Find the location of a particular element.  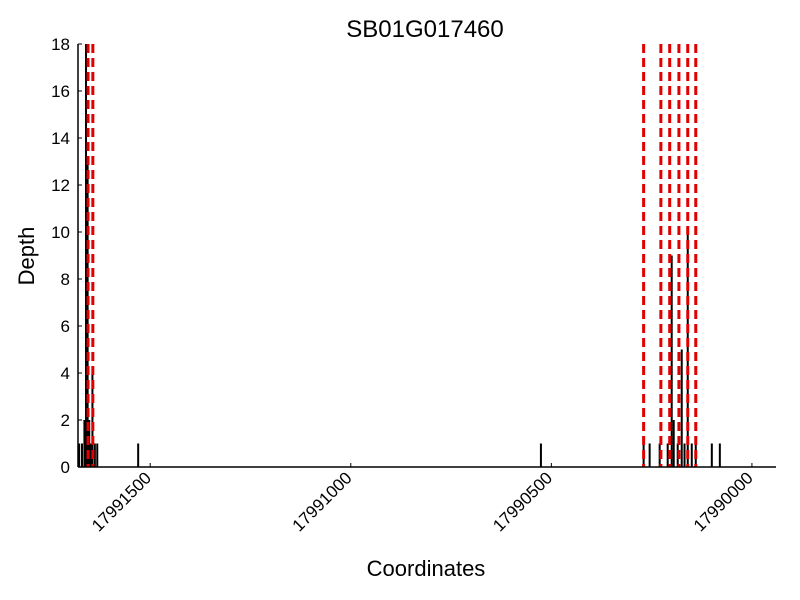

y-axis-label: Depth is located at coordinates (26, 256).